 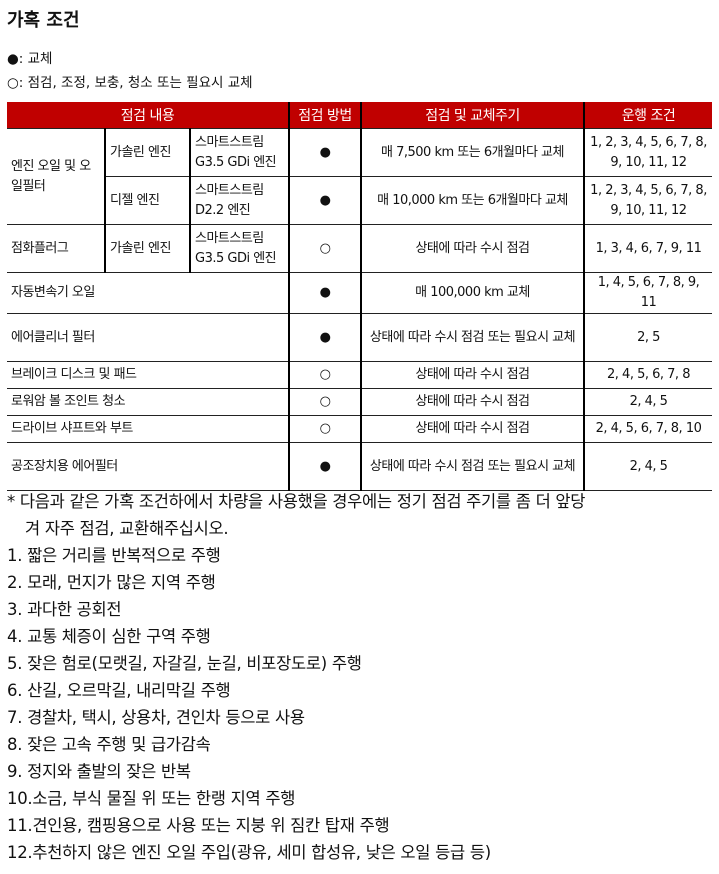 I want to click on row-item: 에어클리너 필터, so click(x=148, y=337).